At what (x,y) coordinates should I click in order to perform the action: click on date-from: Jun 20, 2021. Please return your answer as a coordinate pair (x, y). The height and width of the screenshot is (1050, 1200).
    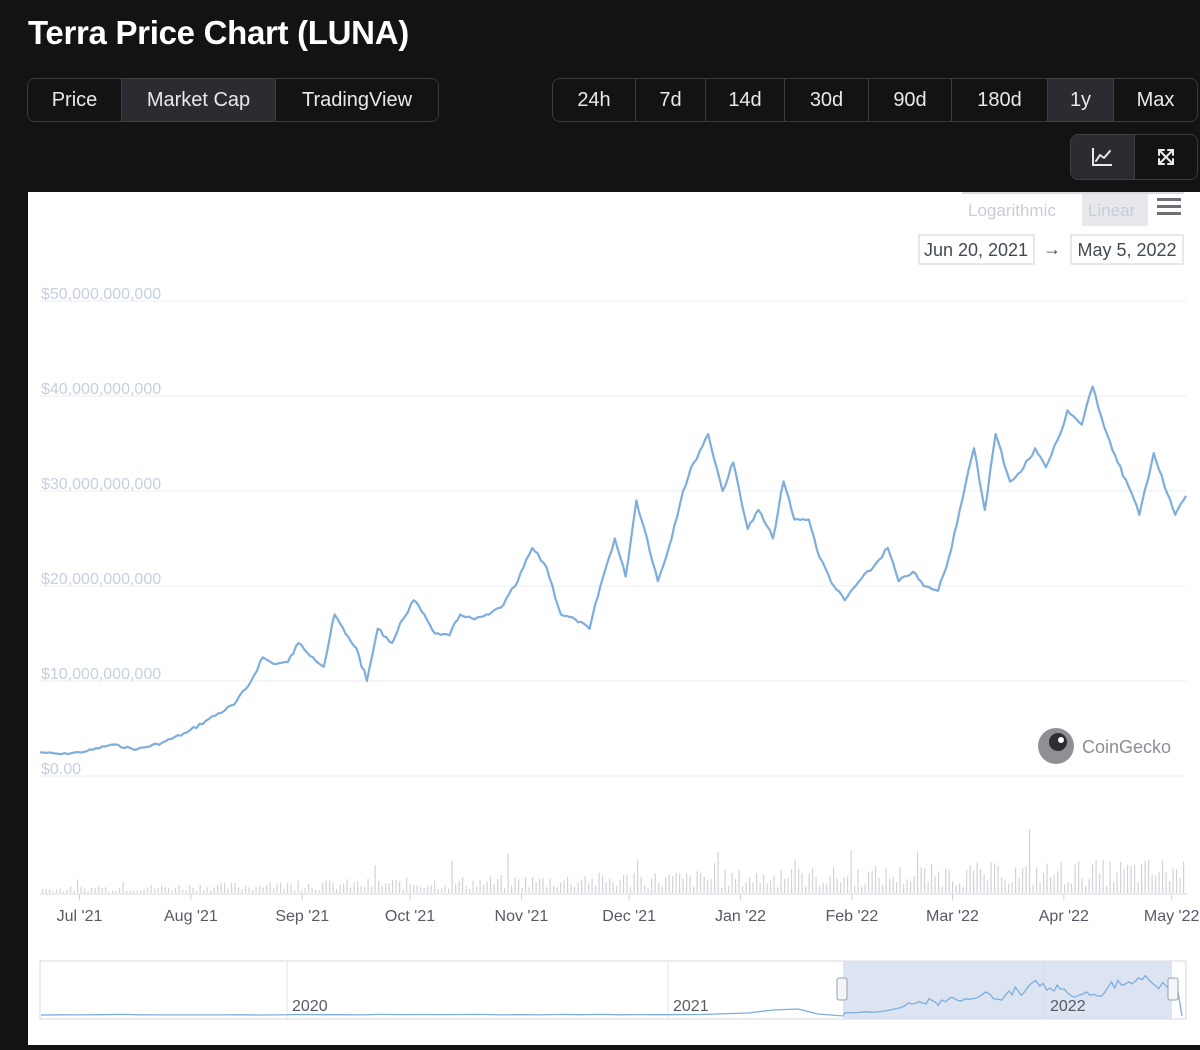
    Looking at the image, I should click on (976, 250).